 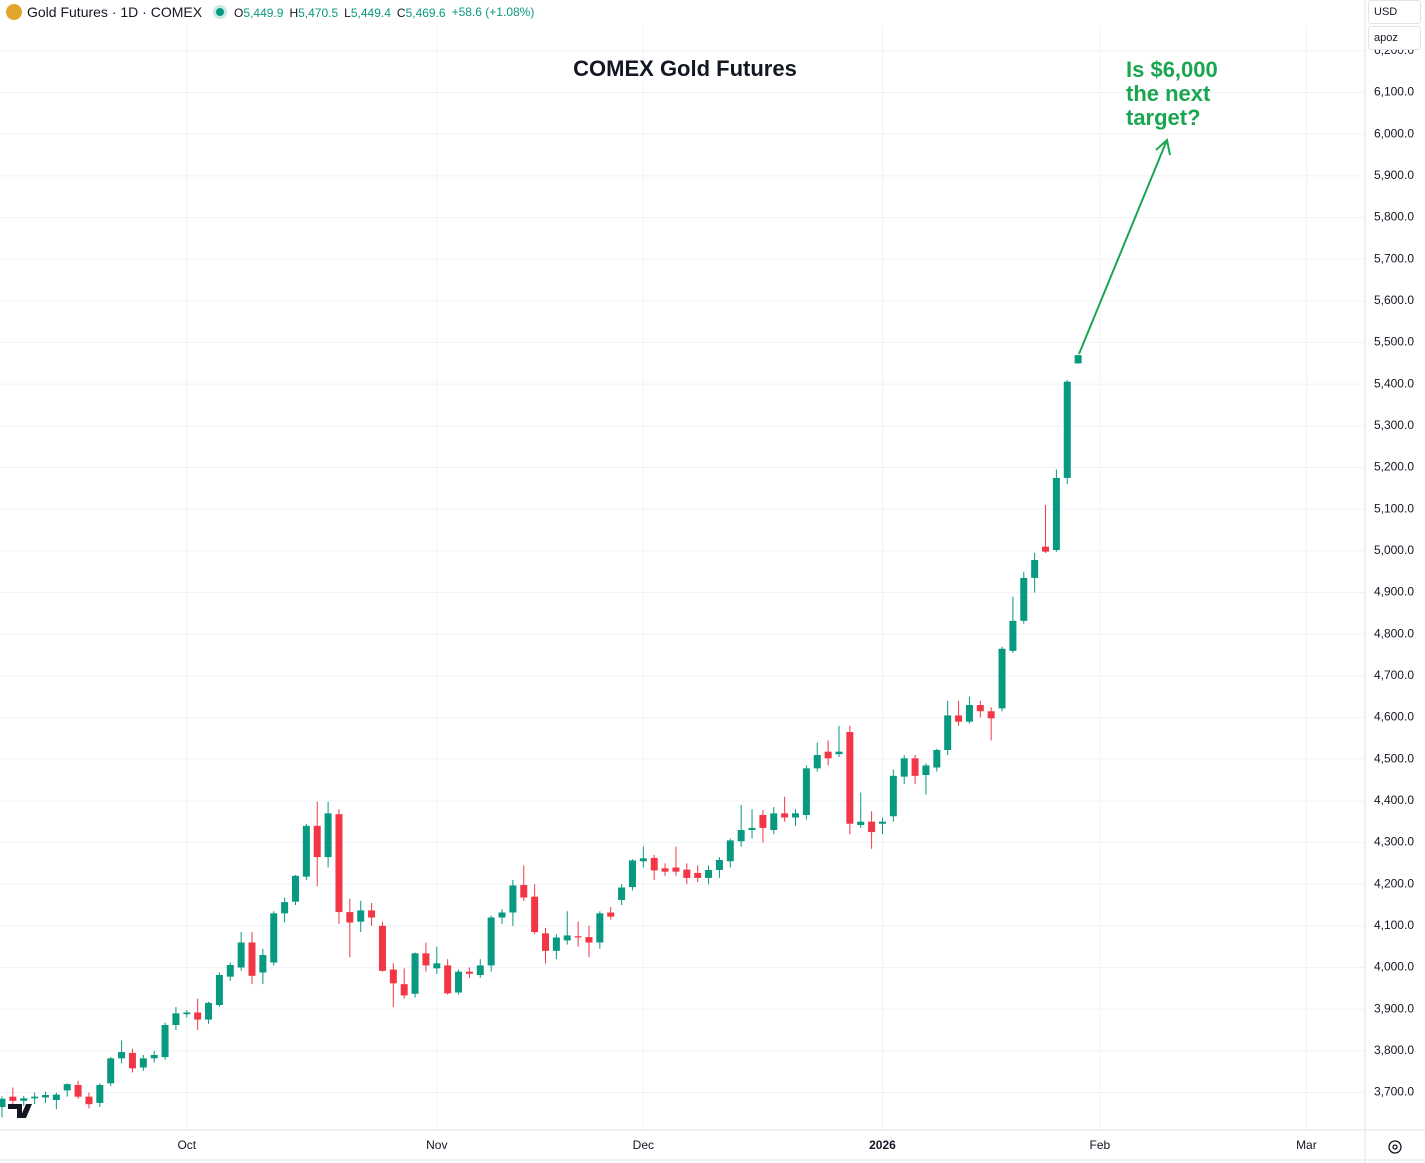 What do you see at coordinates (1394, 92) in the screenshot?
I see `y-tick-label: 6,100.0` at bounding box center [1394, 92].